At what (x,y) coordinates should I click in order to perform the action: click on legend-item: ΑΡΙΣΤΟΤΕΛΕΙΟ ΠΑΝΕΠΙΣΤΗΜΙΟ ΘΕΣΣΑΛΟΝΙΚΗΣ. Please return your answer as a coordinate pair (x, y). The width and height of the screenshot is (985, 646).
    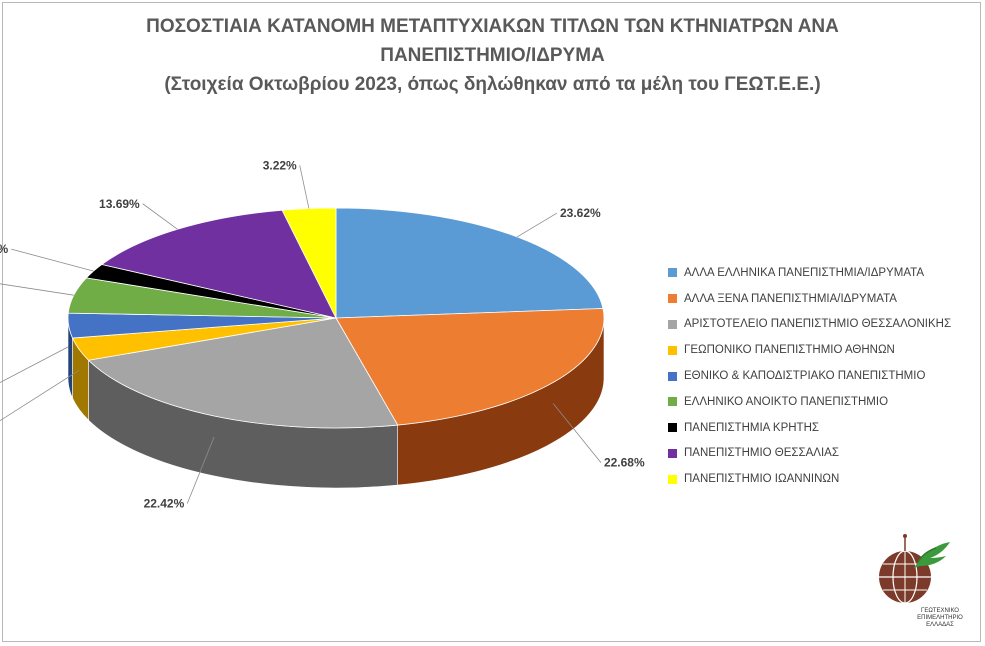
    Looking at the image, I should click on (818, 325).